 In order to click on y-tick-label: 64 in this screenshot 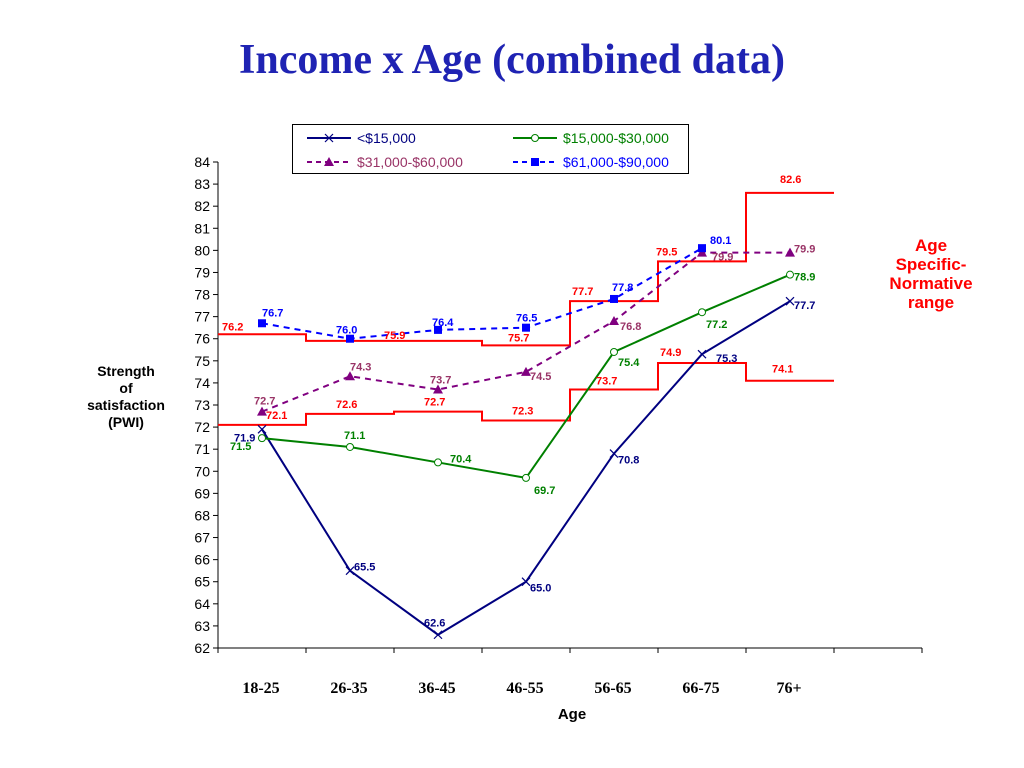, I will do `click(202, 604)`.